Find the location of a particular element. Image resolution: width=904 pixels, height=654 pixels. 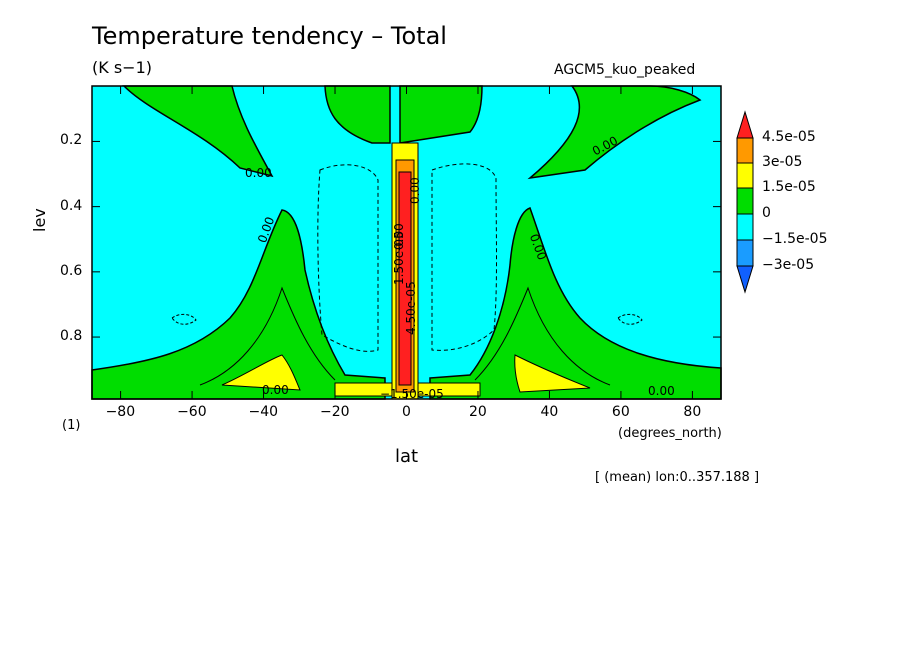

colorbar-band-yellow is located at coordinates (745, 175).